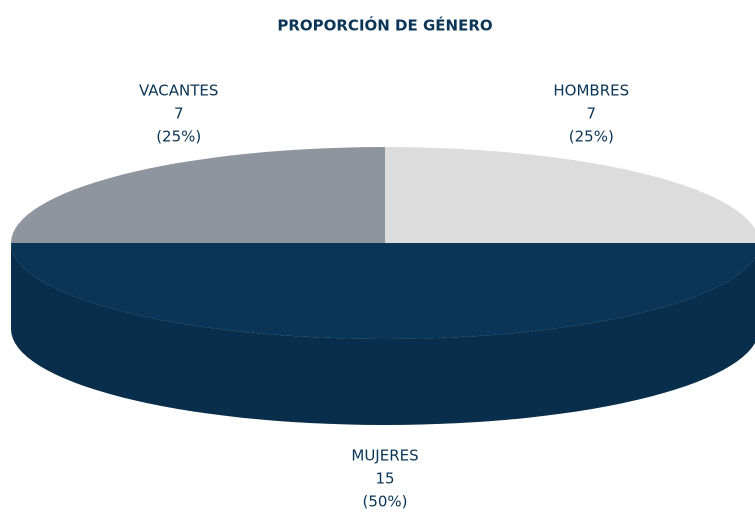 This screenshot has width=755, height=512. Describe the element at coordinates (384, 456) in the screenshot. I see `slice-label: MUJERES` at that location.